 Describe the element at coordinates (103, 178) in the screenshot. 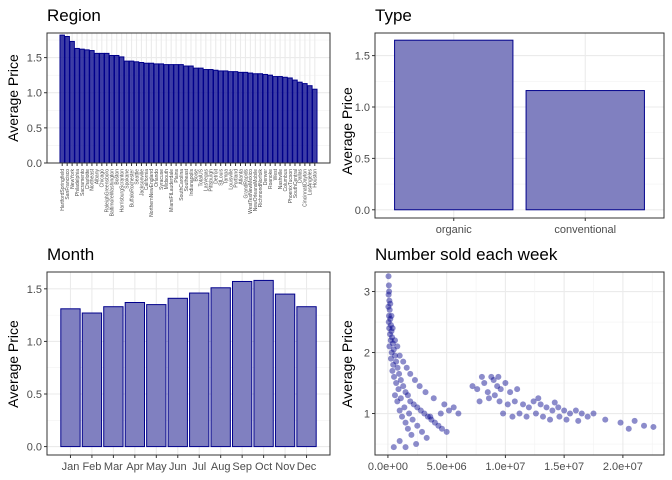

I see `region-x-tick-label: Chicago` at that location.